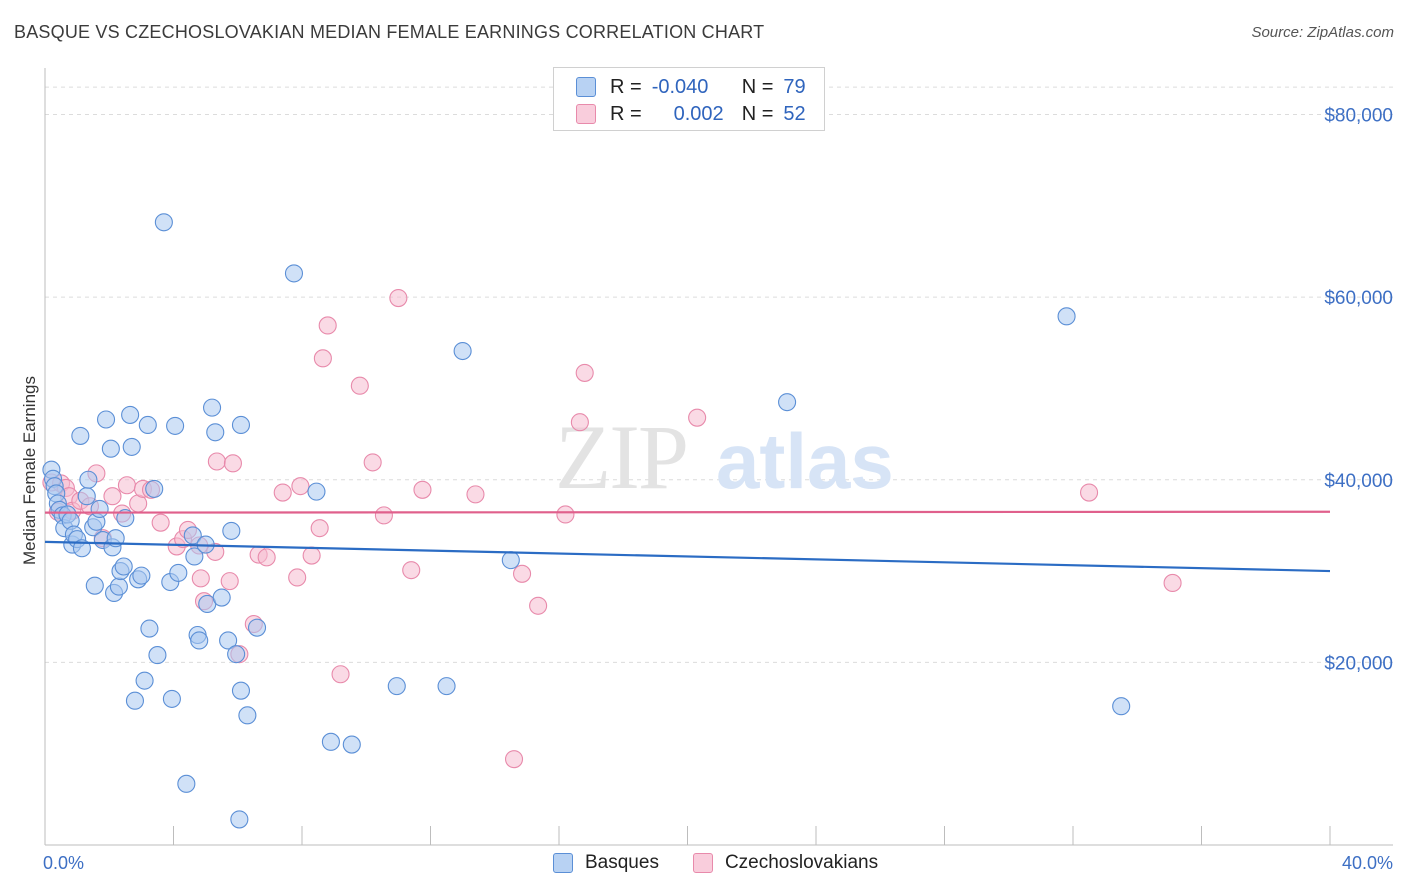 The width and height of the screenshot is (1406, 892). What do you see at coordinates (622, 862) in the screenshot?
I see `basques-label: Basques` at bounding box center [622, 862].